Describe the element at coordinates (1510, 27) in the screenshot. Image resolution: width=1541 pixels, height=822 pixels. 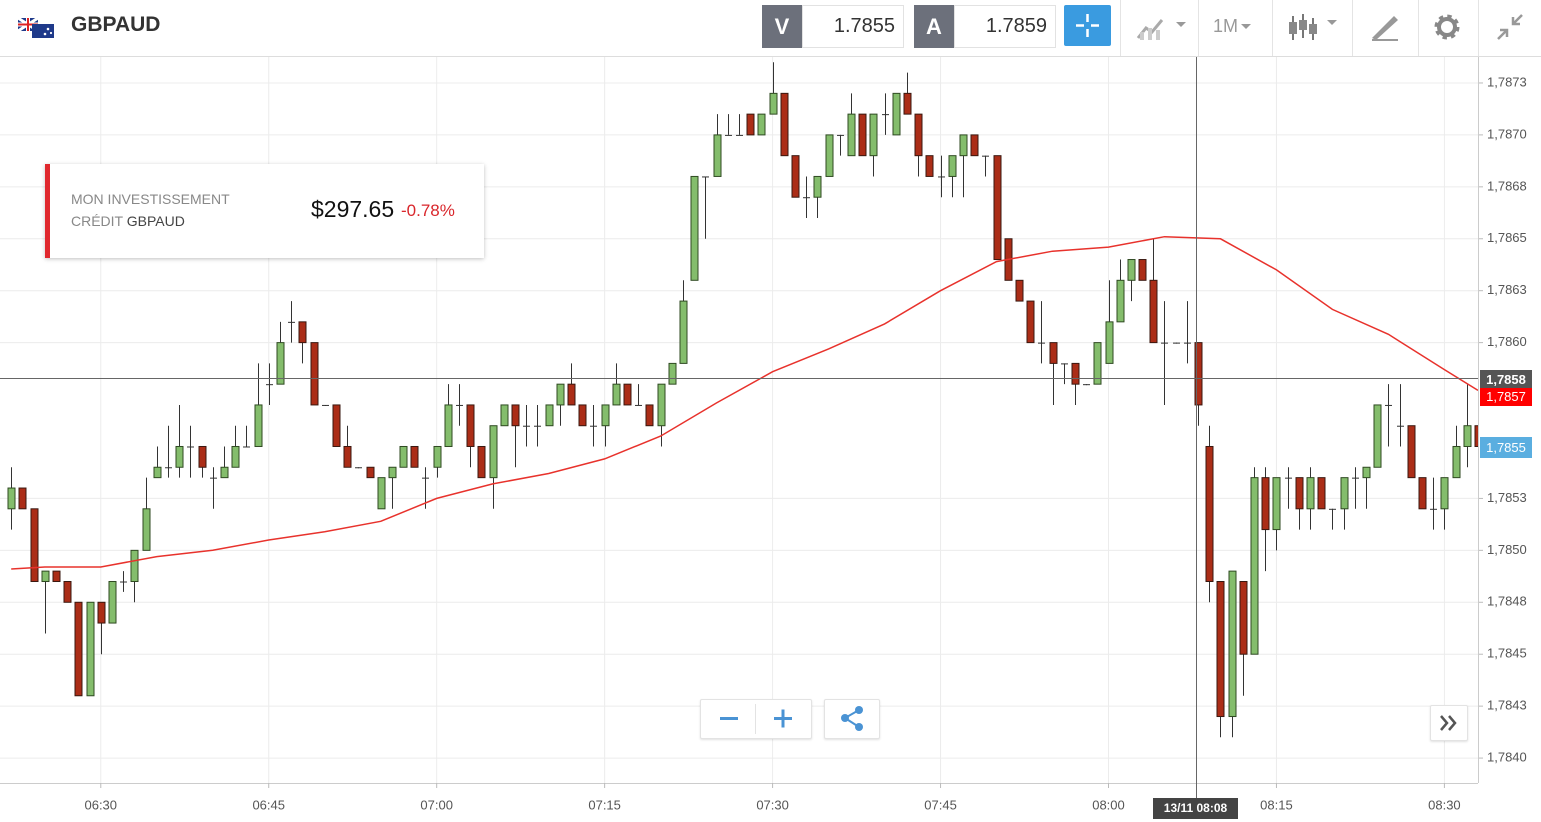
I see `collapse-button` at that location.